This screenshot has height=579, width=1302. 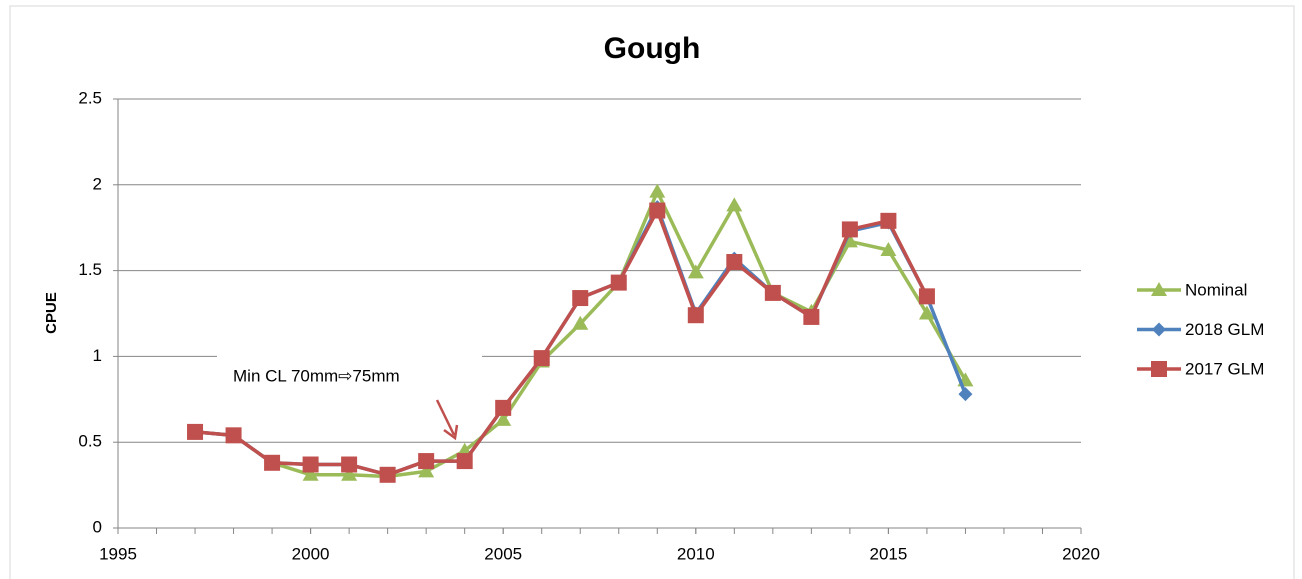 I want to click on x-tick-label: 2005, so click(x=503, y=553).